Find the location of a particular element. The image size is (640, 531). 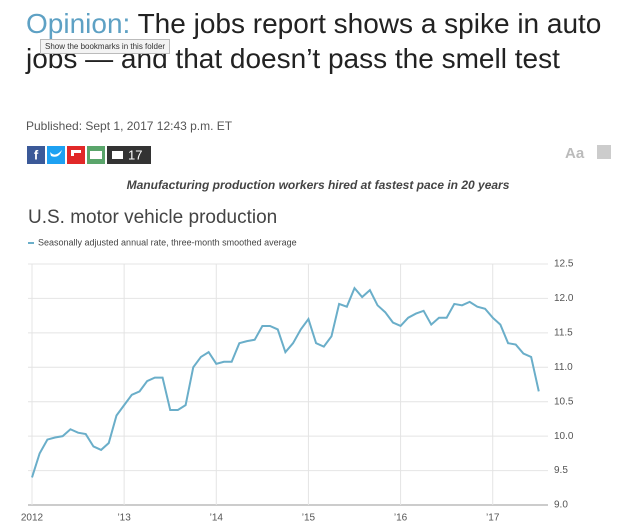

comment-count: 17 is located at coordinates (135, 154).